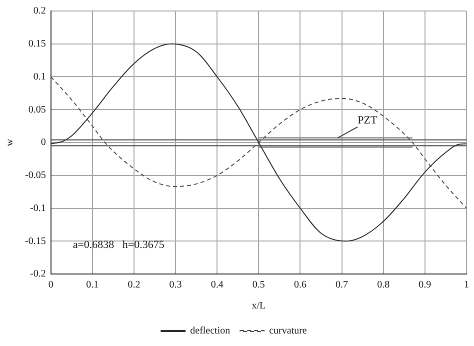 The height and width of the screenshot is (346, 474). I want to click on legend-label: deflection, so click(210, 331).